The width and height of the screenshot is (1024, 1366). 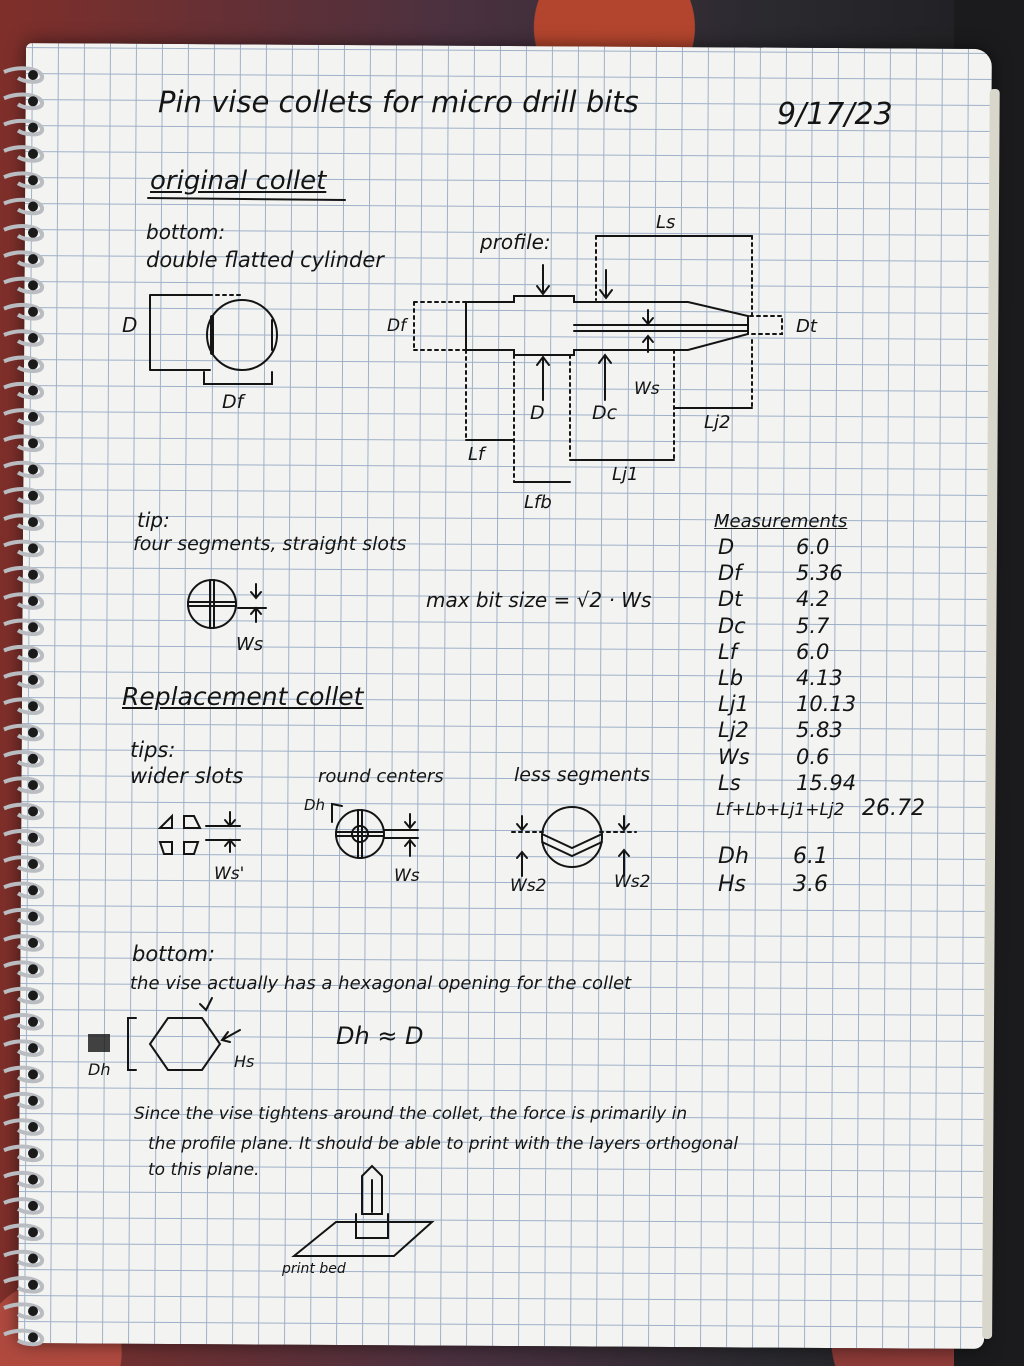 I want to click on measurement-value-Lj1: 10.13, so click(x=826, y=704).